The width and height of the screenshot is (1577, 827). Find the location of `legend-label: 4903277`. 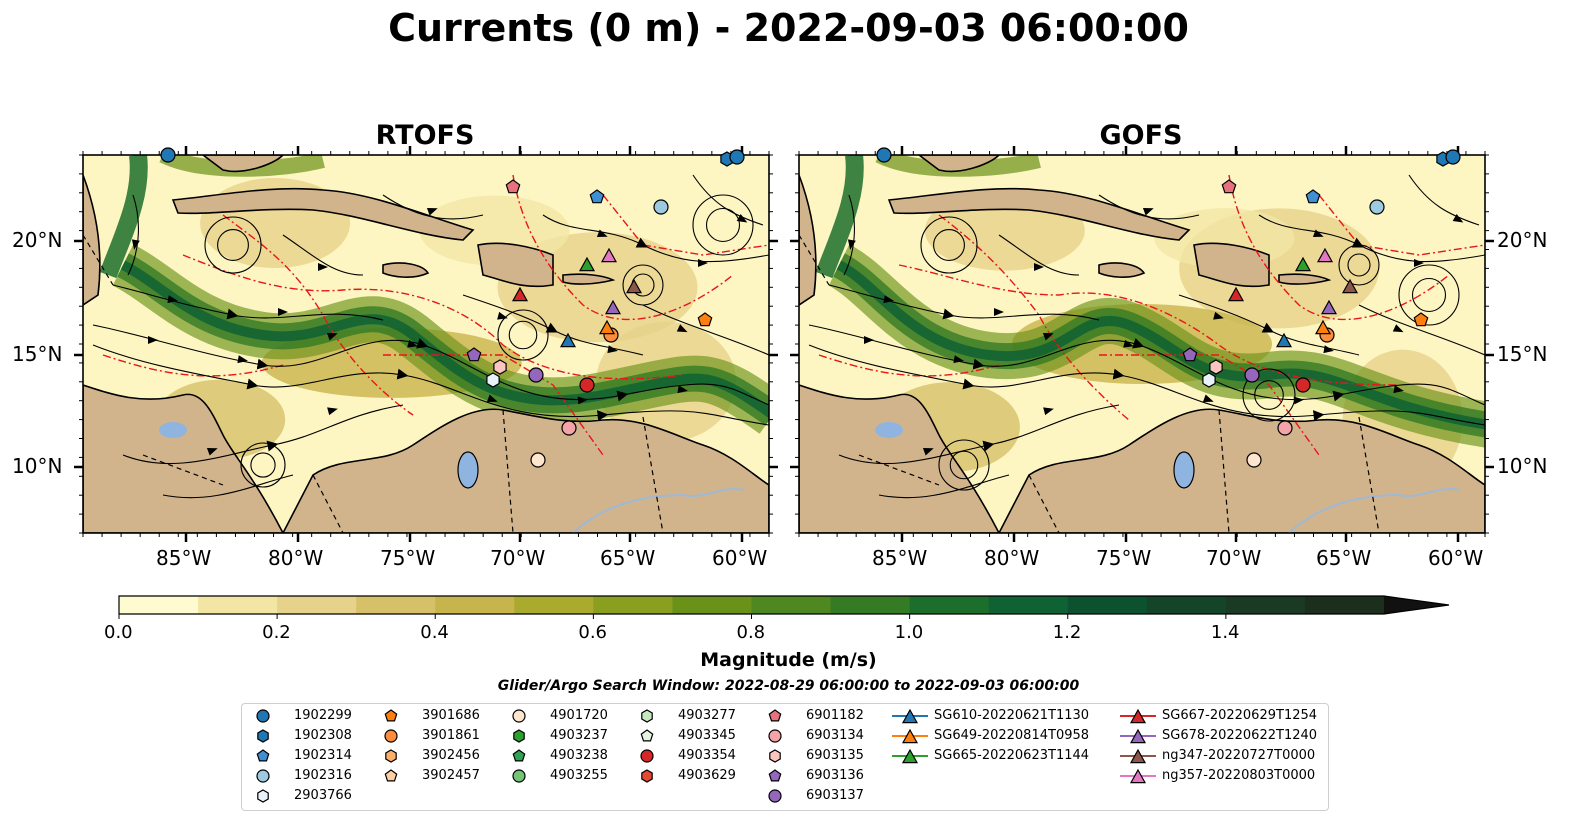

legend-label: 4903277 is located at coordinates (707, 715).